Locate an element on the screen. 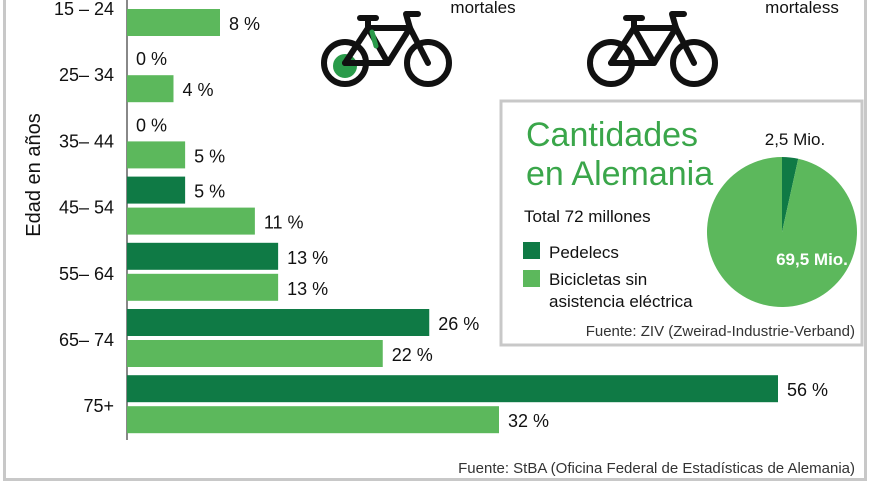 The width and height of the screenshot is (870, 495). pie-label-regular: 69,5 Mio. is located at coordinates (812, 259).